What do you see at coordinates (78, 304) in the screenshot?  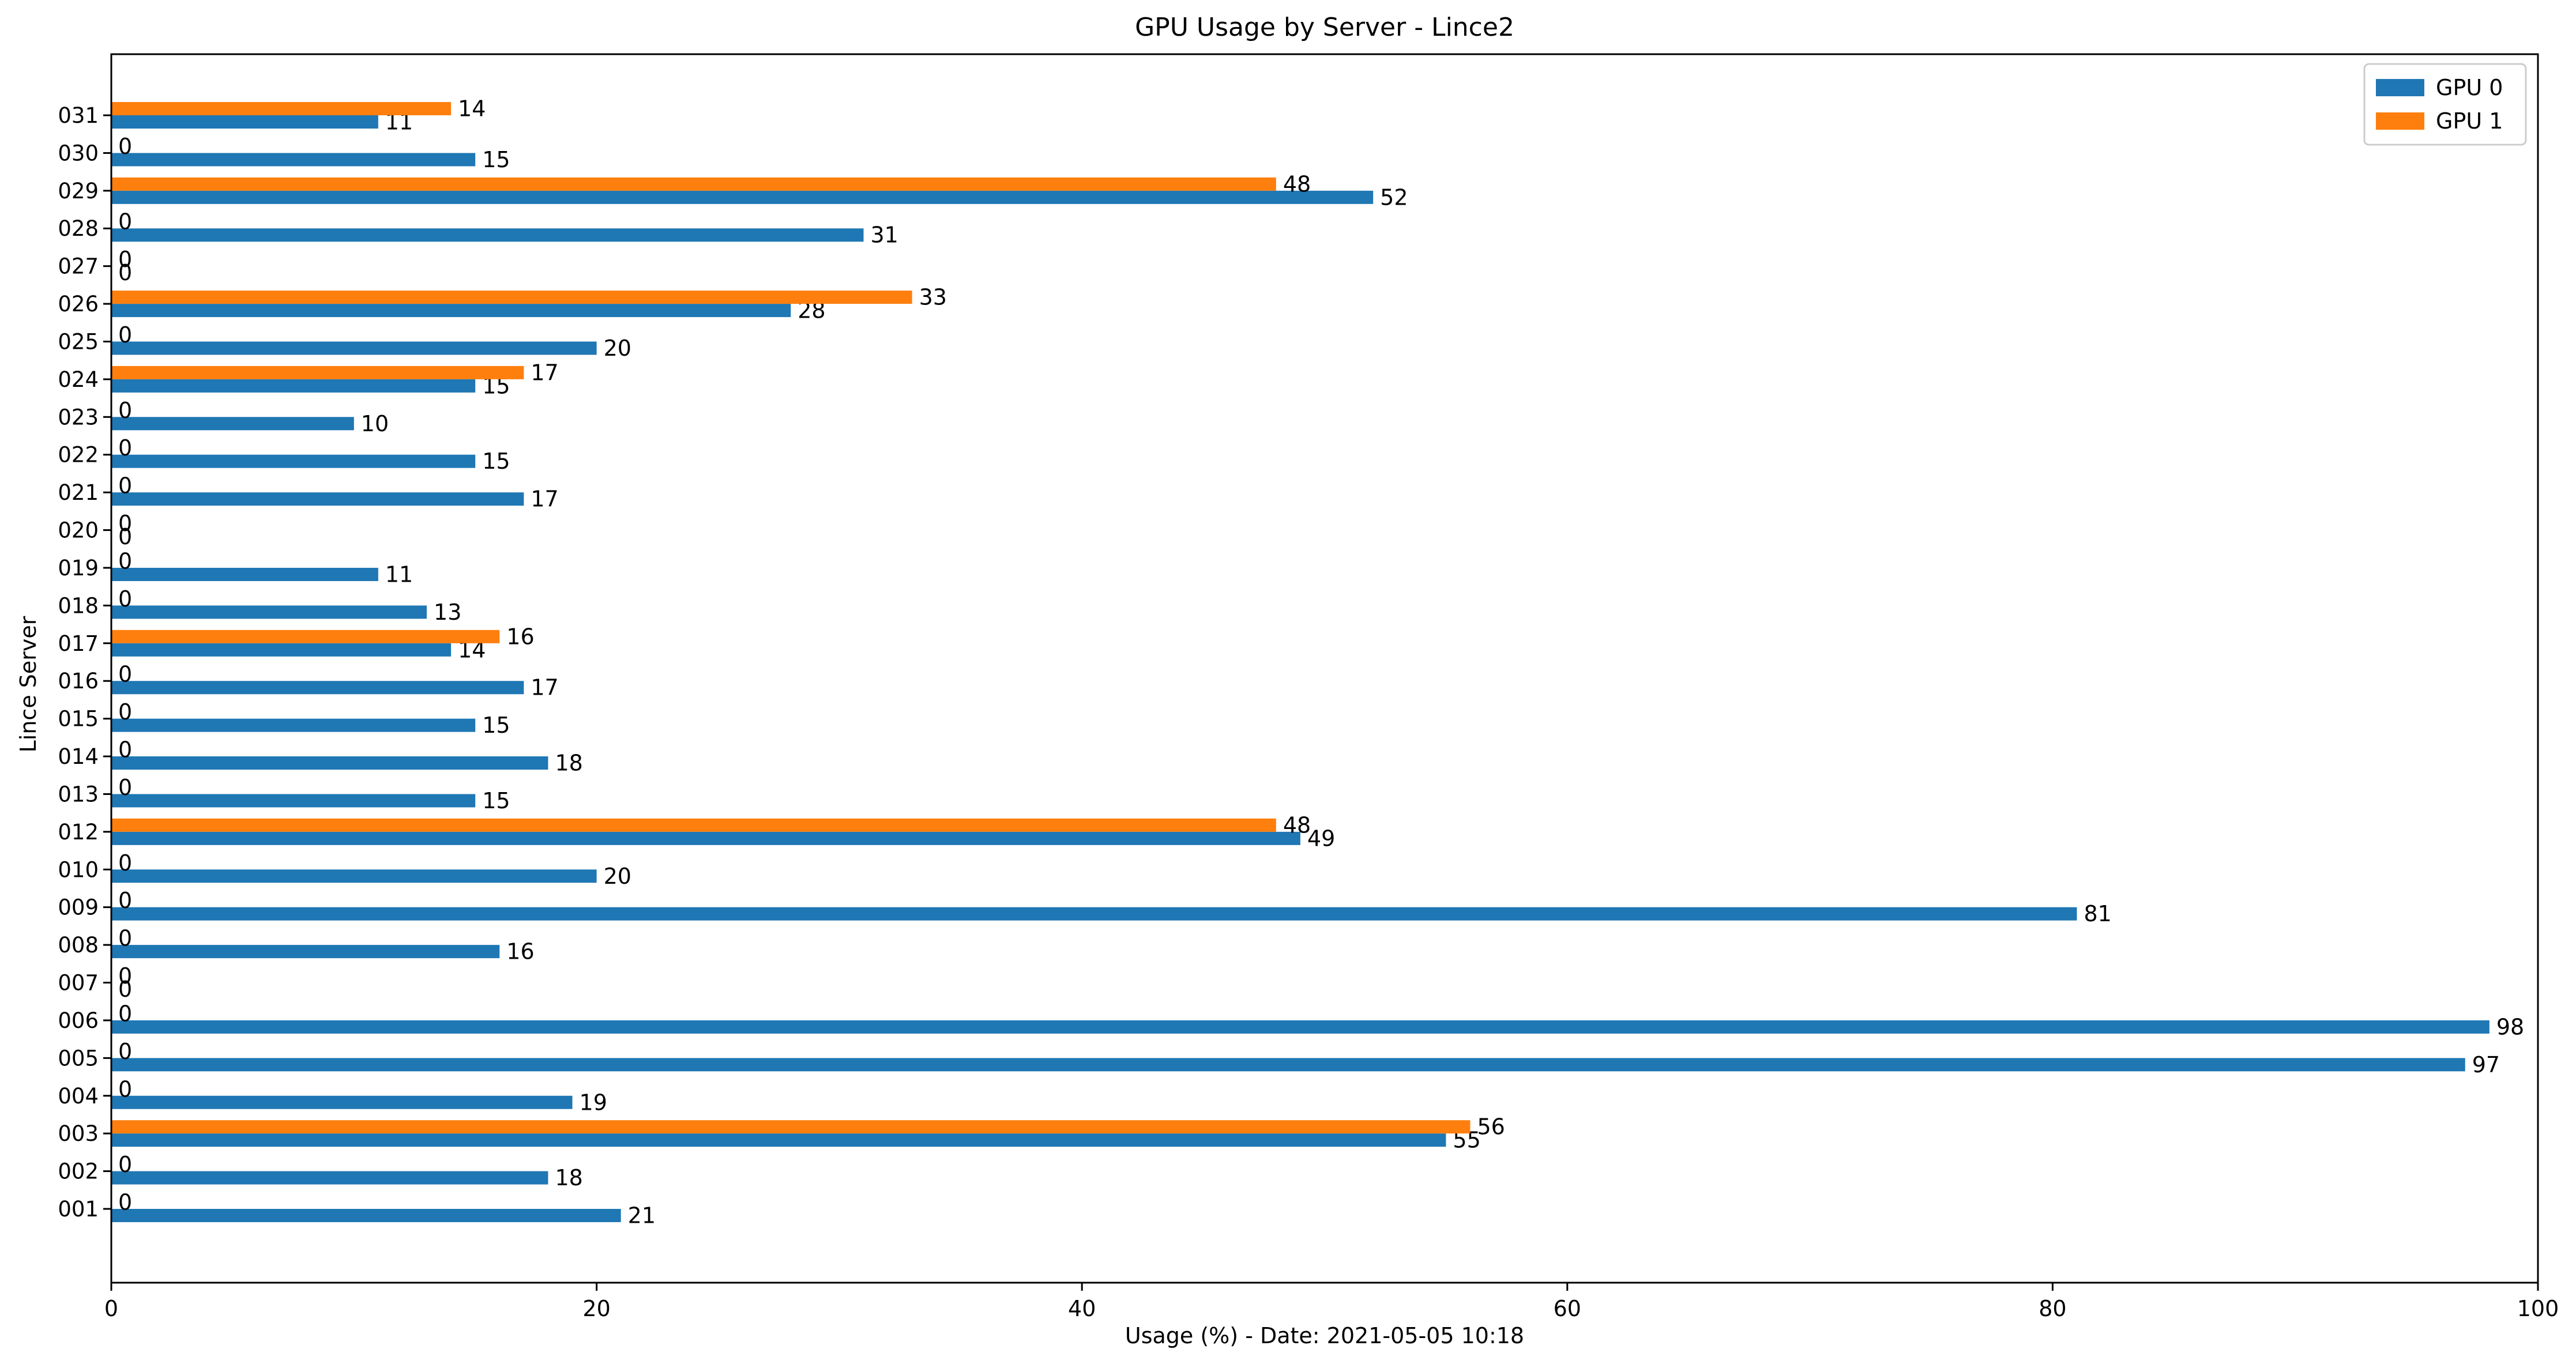 I see `y-tick-label: 026` at bounding box center [78, 304].